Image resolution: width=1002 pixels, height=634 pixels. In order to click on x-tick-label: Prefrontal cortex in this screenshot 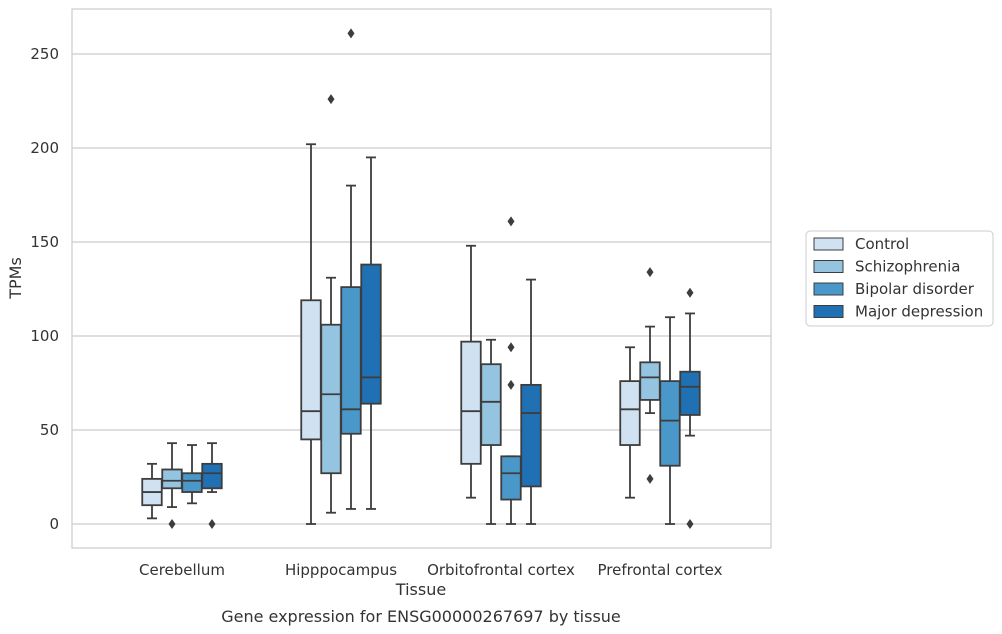, I will do `click(660, 570)`.